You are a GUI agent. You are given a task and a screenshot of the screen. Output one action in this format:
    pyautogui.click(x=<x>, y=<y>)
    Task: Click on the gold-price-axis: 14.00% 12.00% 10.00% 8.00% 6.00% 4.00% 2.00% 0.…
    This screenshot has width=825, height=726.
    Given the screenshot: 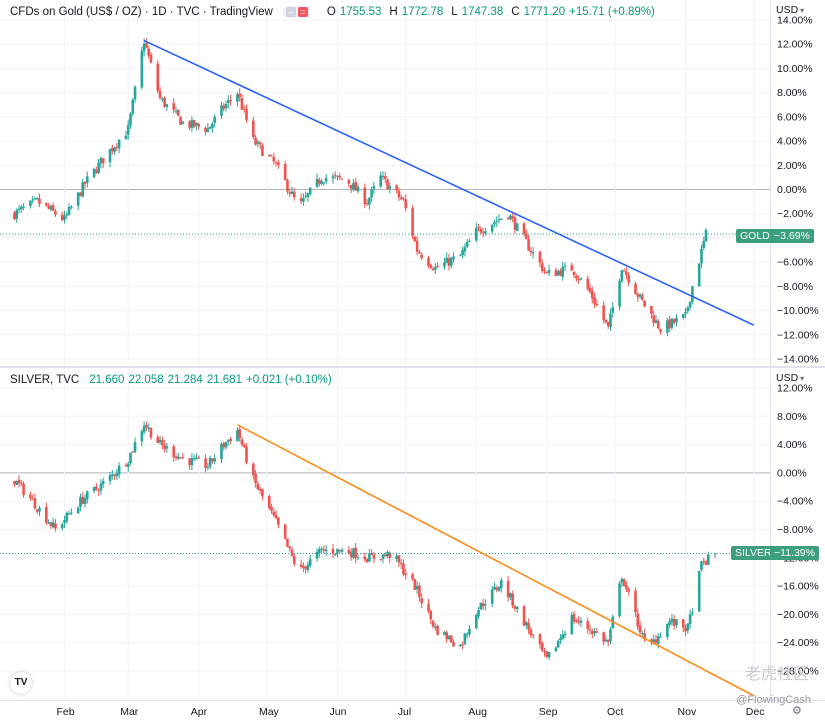 What is the action you would take?
    pyautogui.click(x=797, y=183)
    